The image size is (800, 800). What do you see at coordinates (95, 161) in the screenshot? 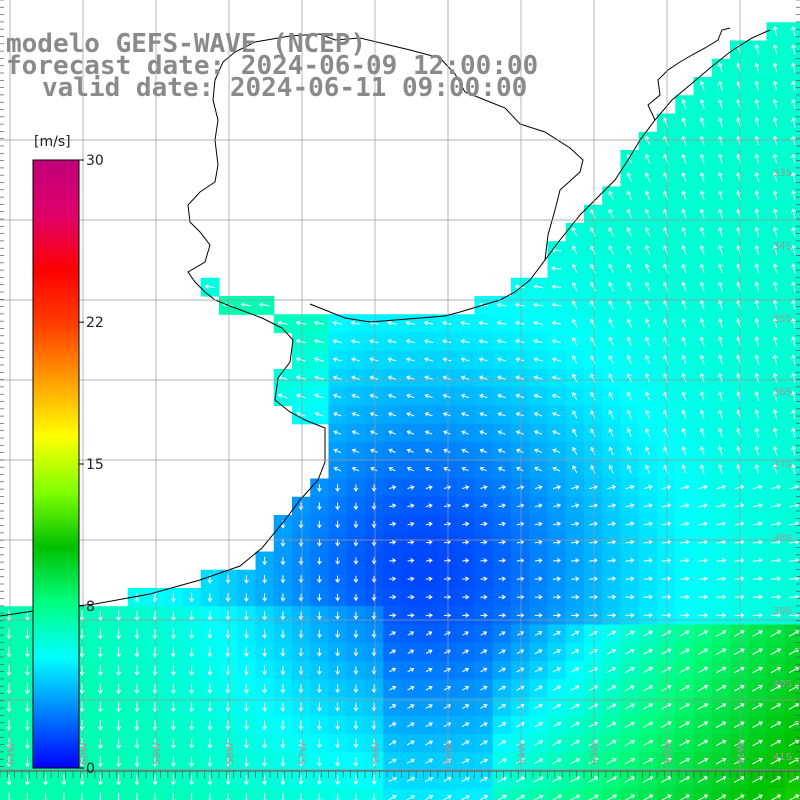
I see `colorbar-tick-label: 30` at bounding box center [95, 161].